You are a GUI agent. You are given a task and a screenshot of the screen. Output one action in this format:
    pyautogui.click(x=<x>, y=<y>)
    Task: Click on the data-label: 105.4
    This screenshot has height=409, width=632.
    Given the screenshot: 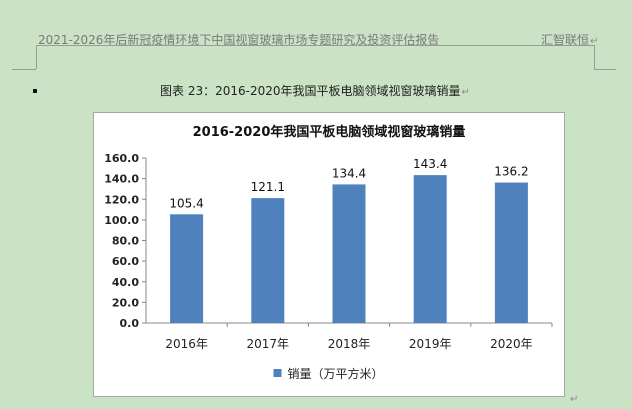 What is the action you would take?
    pyautogui.click(x=186, y=203)
    